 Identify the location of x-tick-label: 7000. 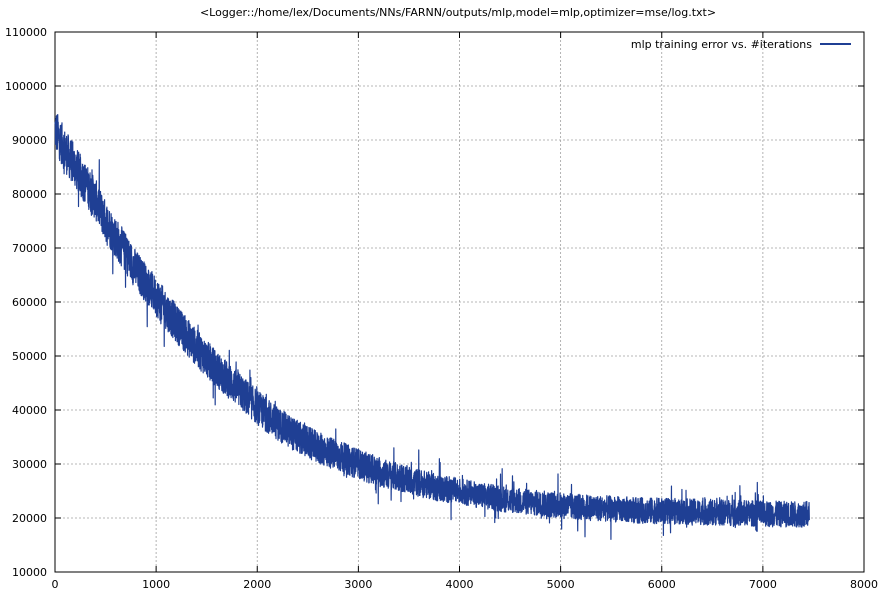
(763, 584).